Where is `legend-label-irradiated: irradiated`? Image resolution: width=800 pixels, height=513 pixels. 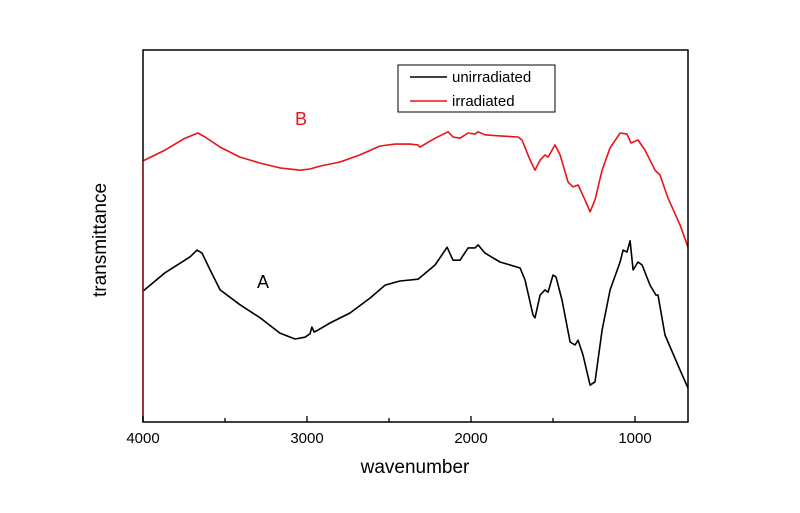
legend-label-irradiated: irradiated is located at coordinates (483, 101).